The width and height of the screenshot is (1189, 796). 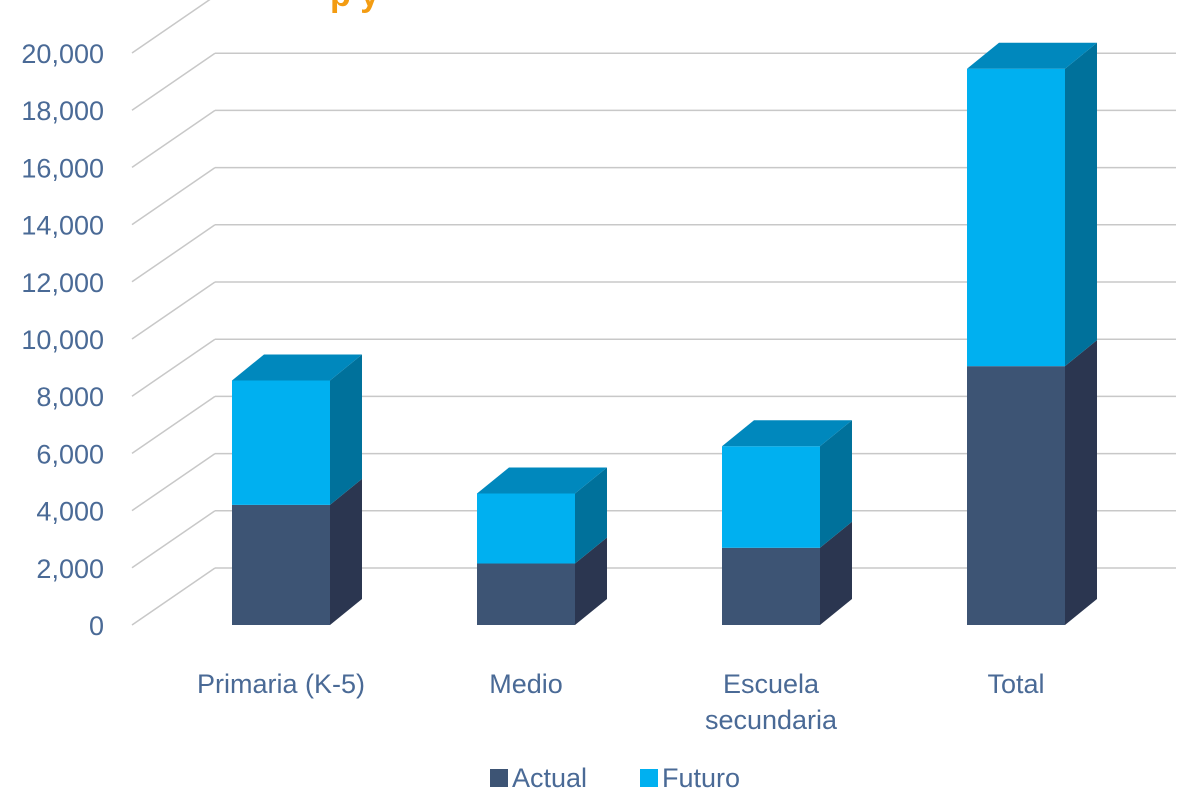 What do you see at coordinates (771, 720) in the screenshot?
I see `x-category-label: secundaria` at bounding box center [771, 720].